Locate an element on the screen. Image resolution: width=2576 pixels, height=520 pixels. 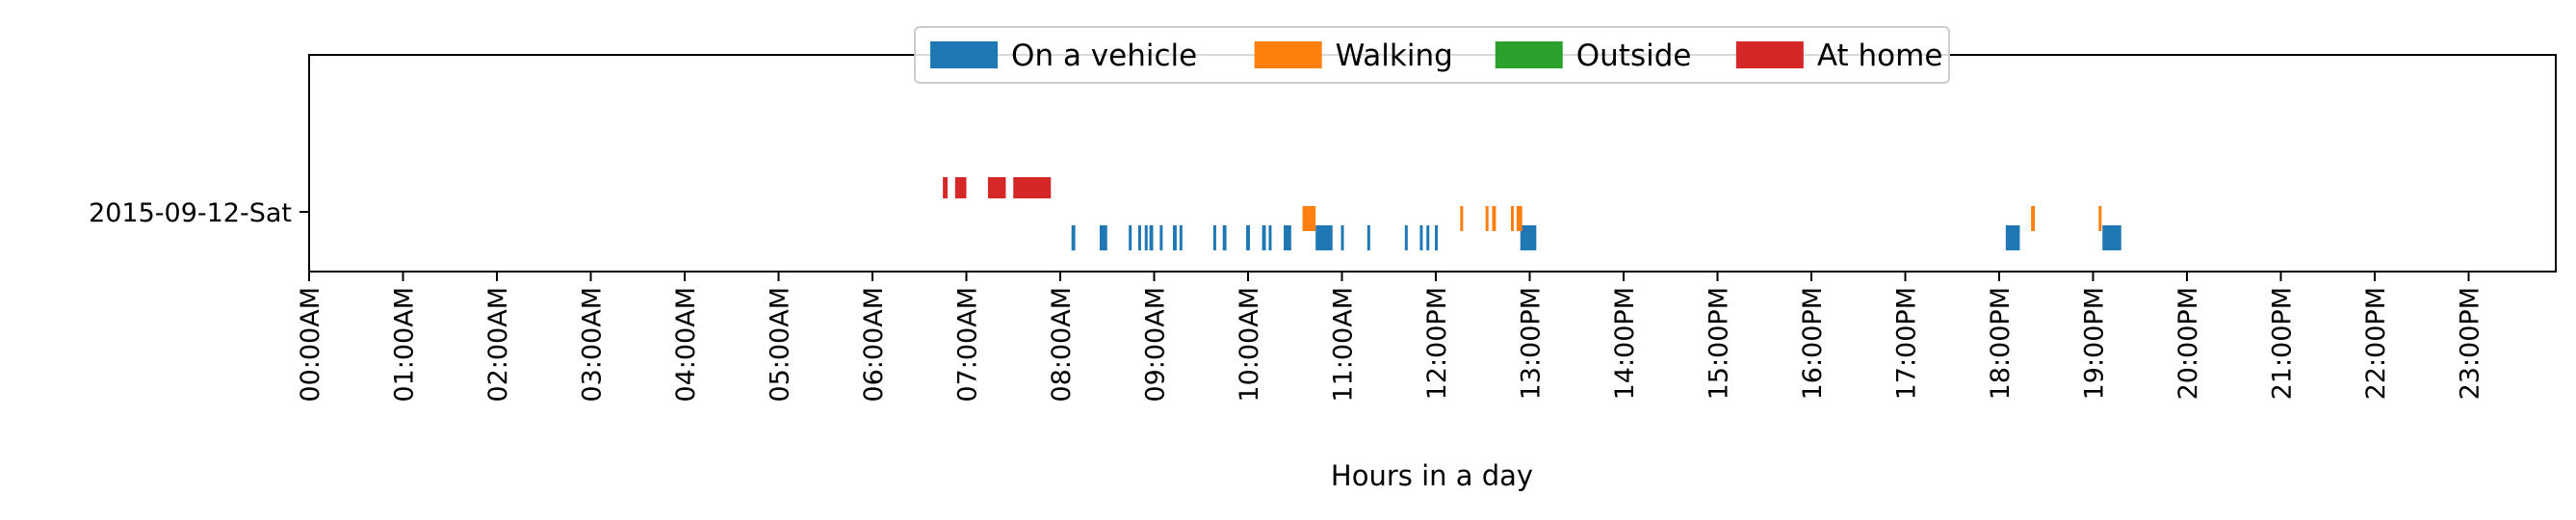
activity-bars is located at coordinates (1532, 213).